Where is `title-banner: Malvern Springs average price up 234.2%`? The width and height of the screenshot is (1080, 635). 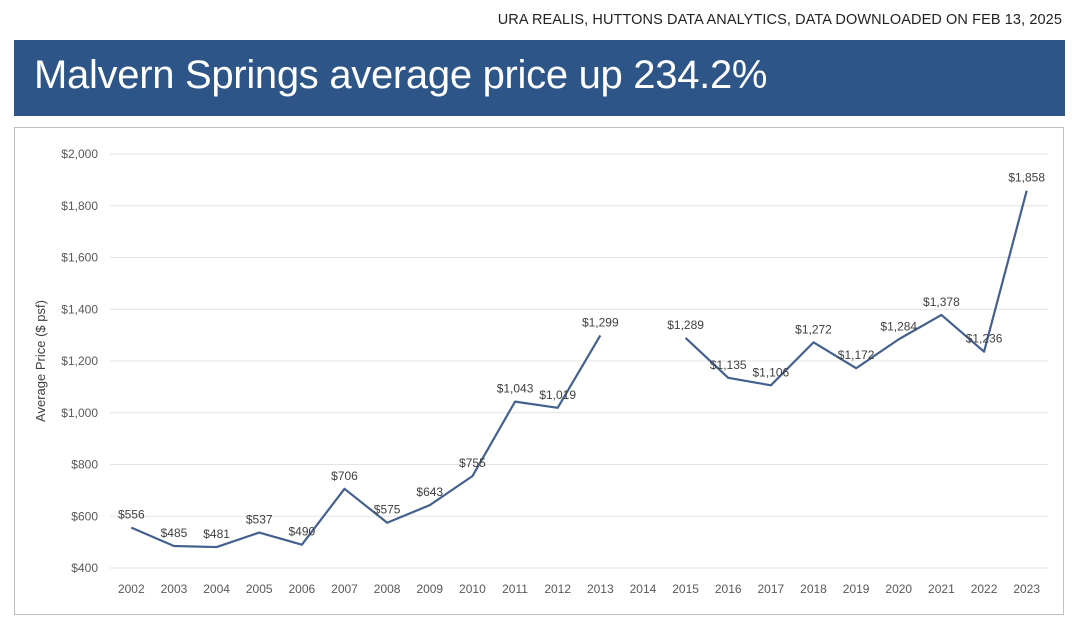 title-banner: Malvern Springs average price up 234.2% is located at coordinates (539, 78).